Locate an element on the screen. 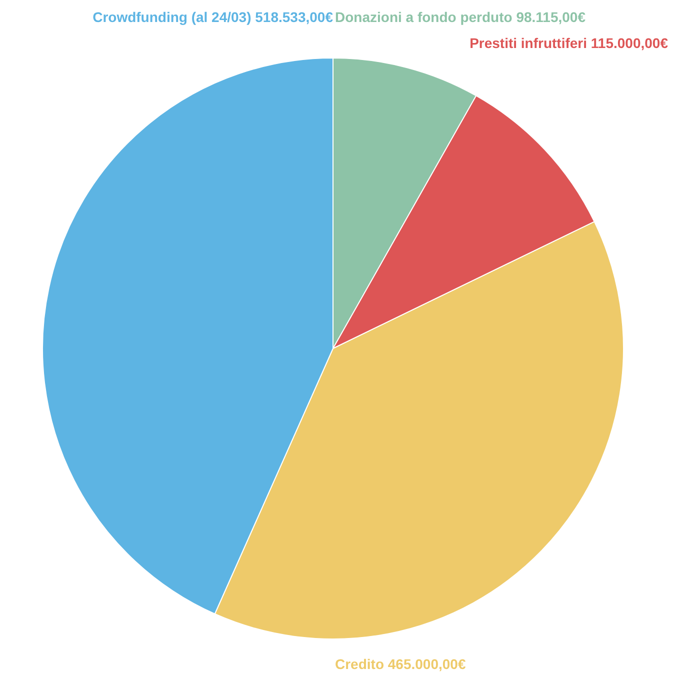 This screenshot has height=677, width=680. slice-label: Credito 465.000,00€ is located at coordinates (400, 664).